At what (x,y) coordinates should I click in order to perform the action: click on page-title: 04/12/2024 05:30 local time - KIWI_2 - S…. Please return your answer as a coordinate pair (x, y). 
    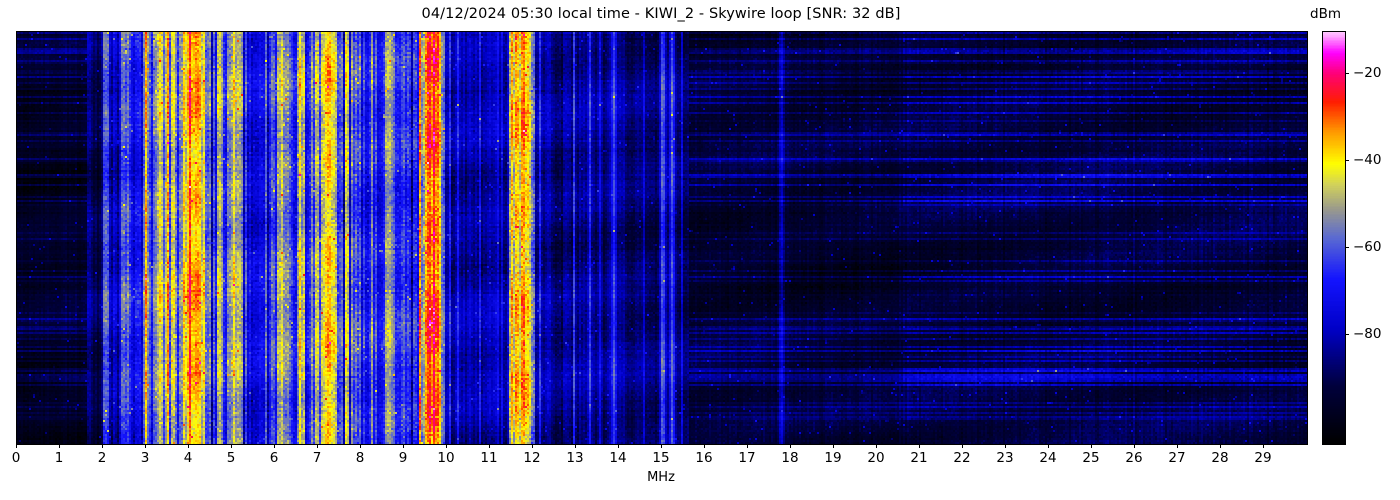
    Looking at the image, I should click on (661, 14).